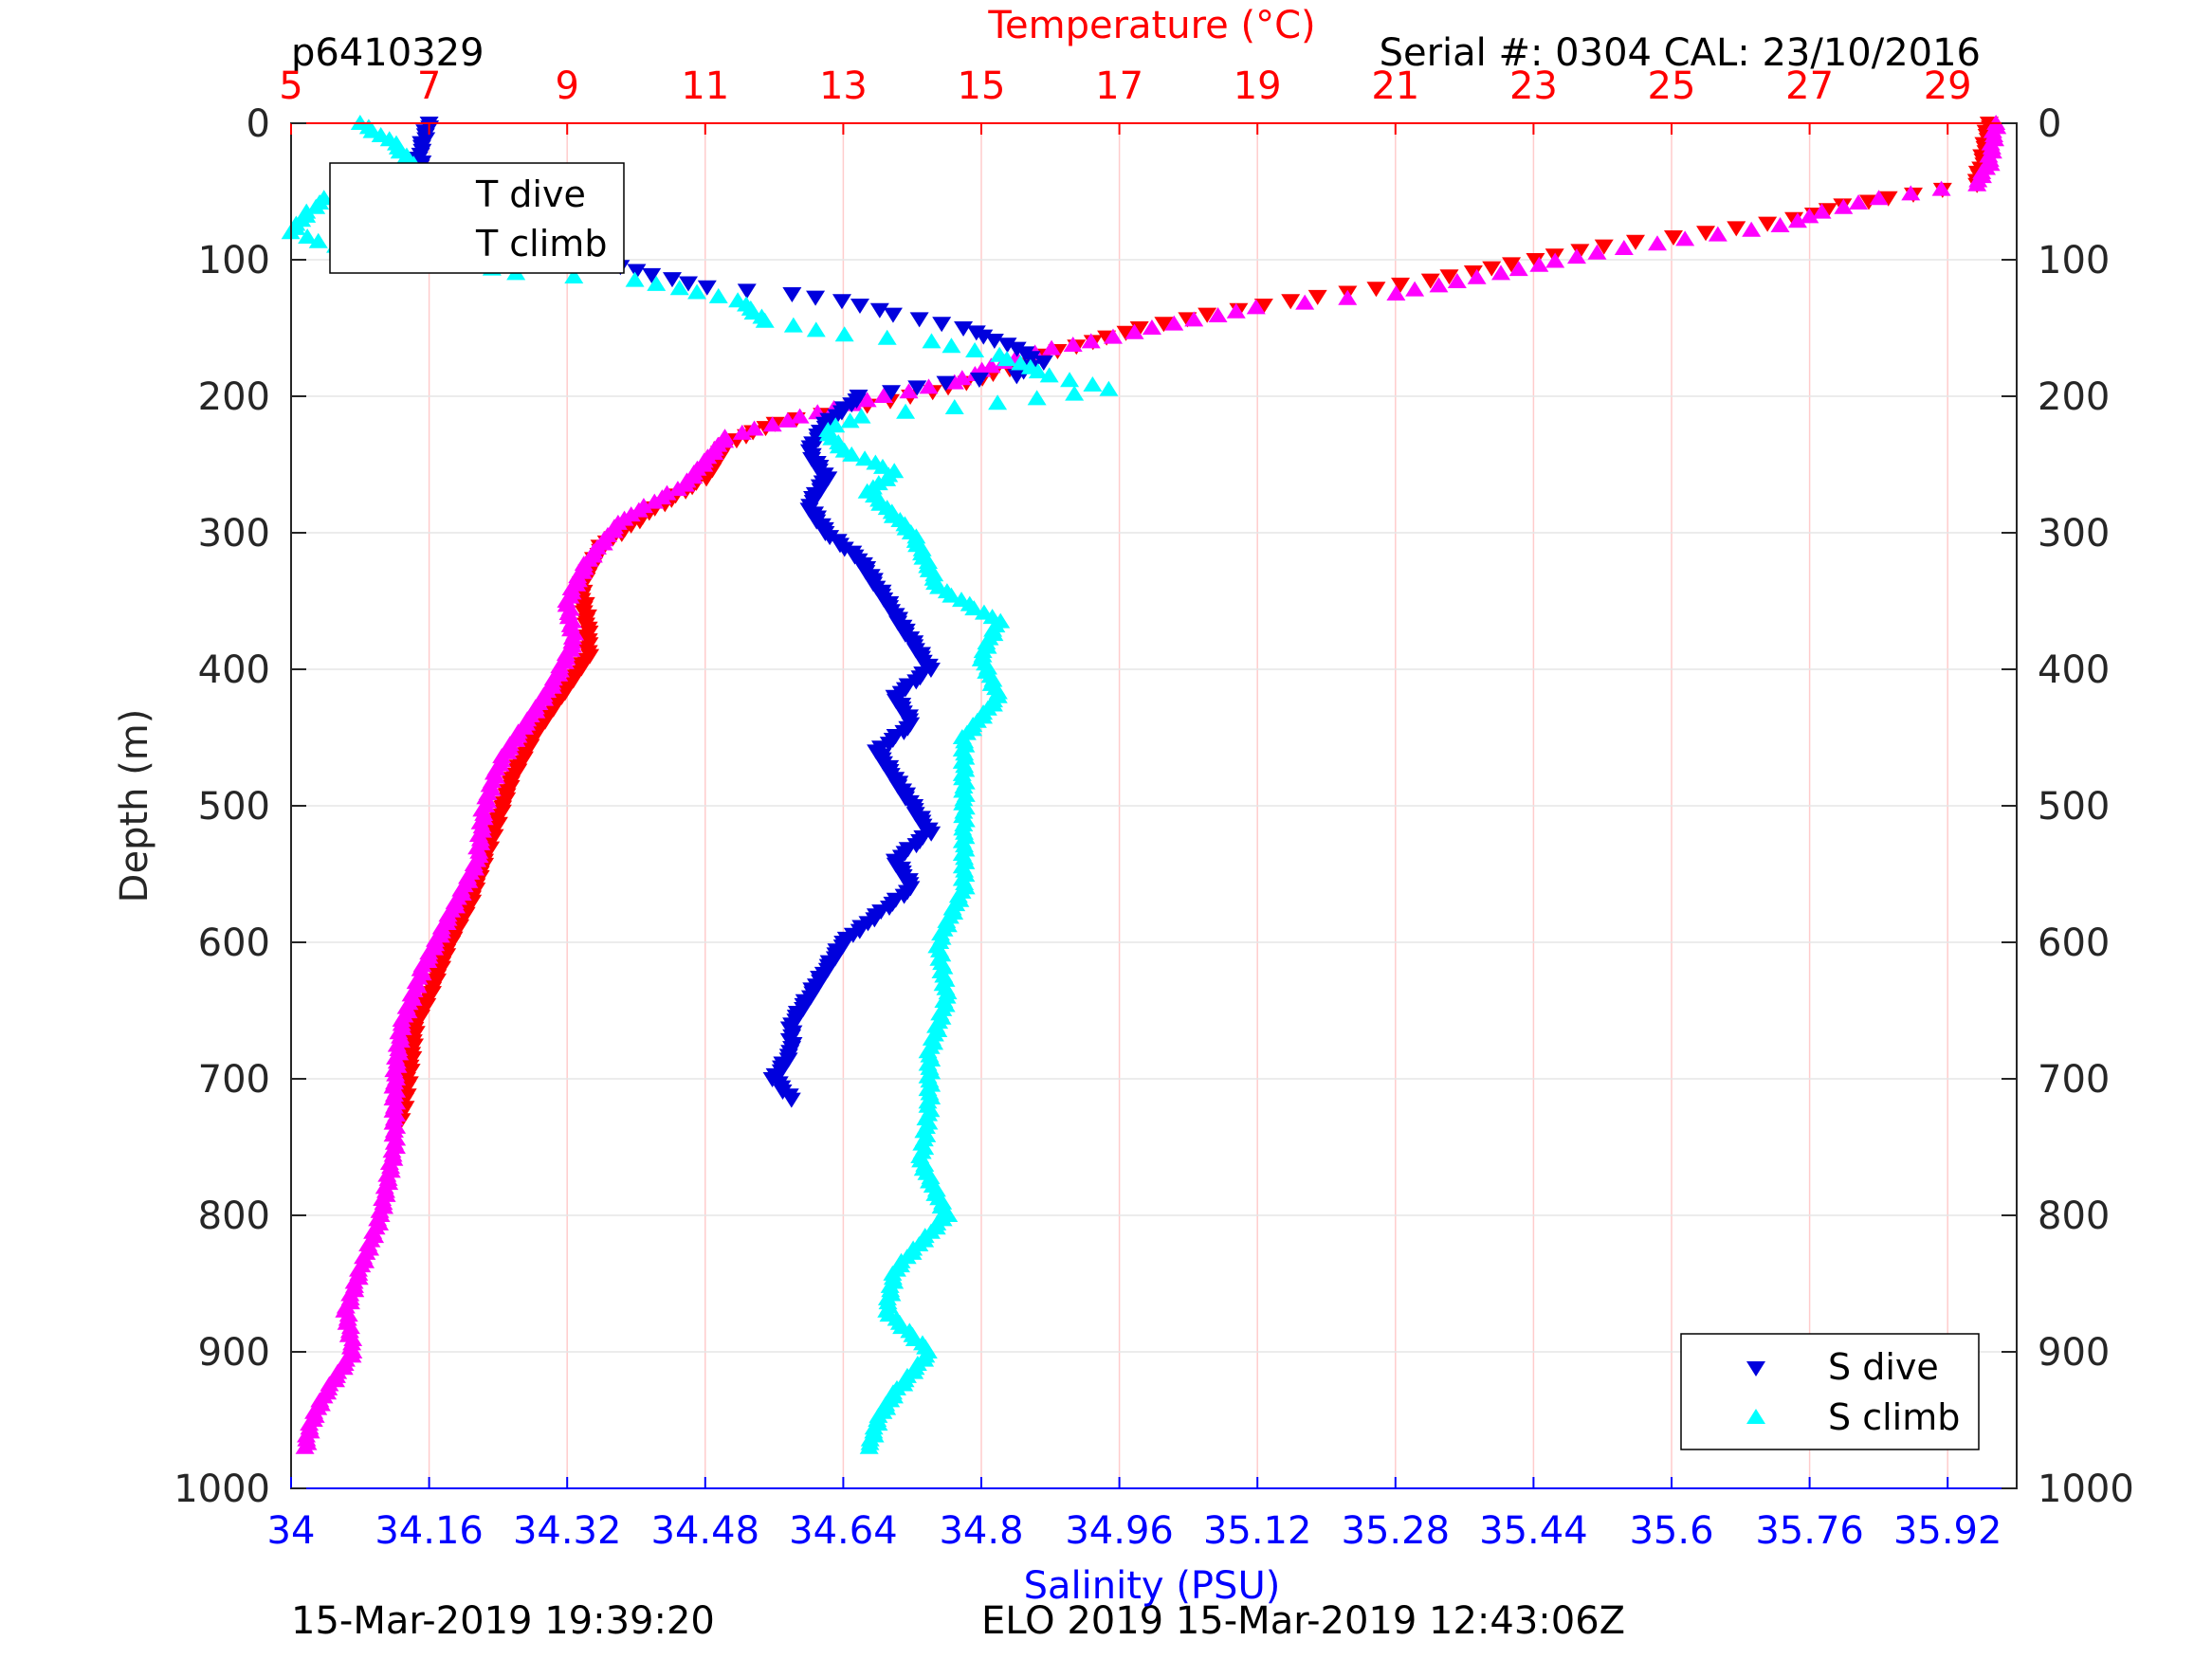  Describe the element at coordinates (387, 53) in the screenshot. I see `glider-id: p6410329` at that location.